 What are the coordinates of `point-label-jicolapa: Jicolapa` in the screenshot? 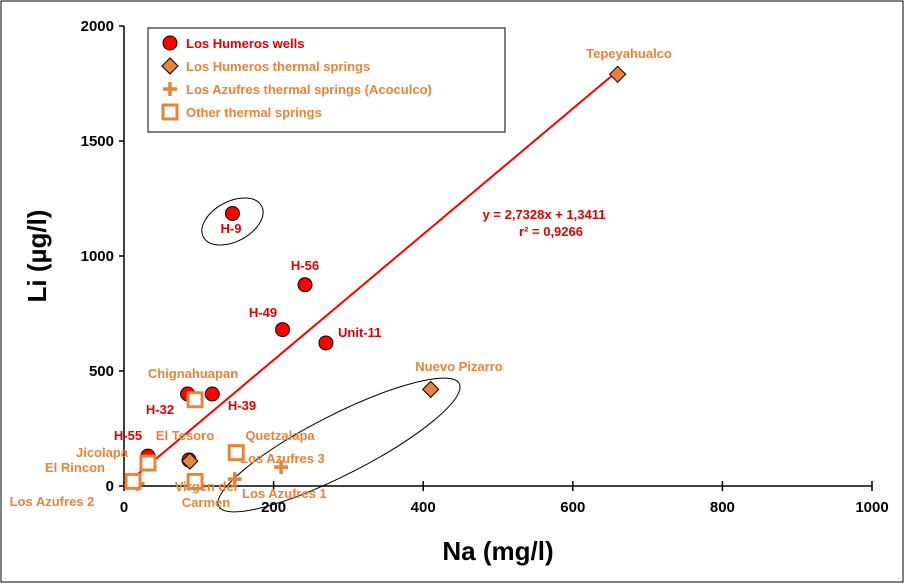 It's located at (102, 452).